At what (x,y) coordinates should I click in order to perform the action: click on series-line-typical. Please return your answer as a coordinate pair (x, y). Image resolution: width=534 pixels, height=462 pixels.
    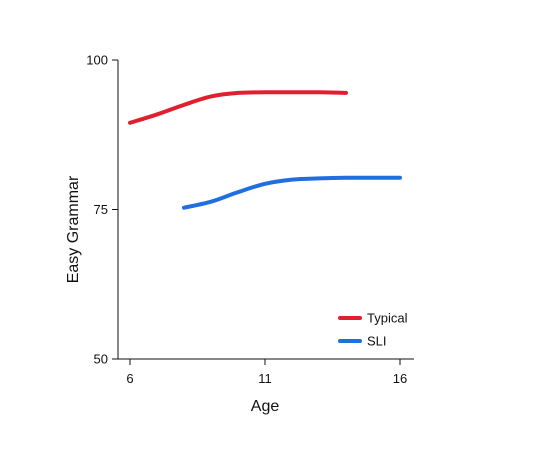
    Looking at the image, I should click on (238, 107).